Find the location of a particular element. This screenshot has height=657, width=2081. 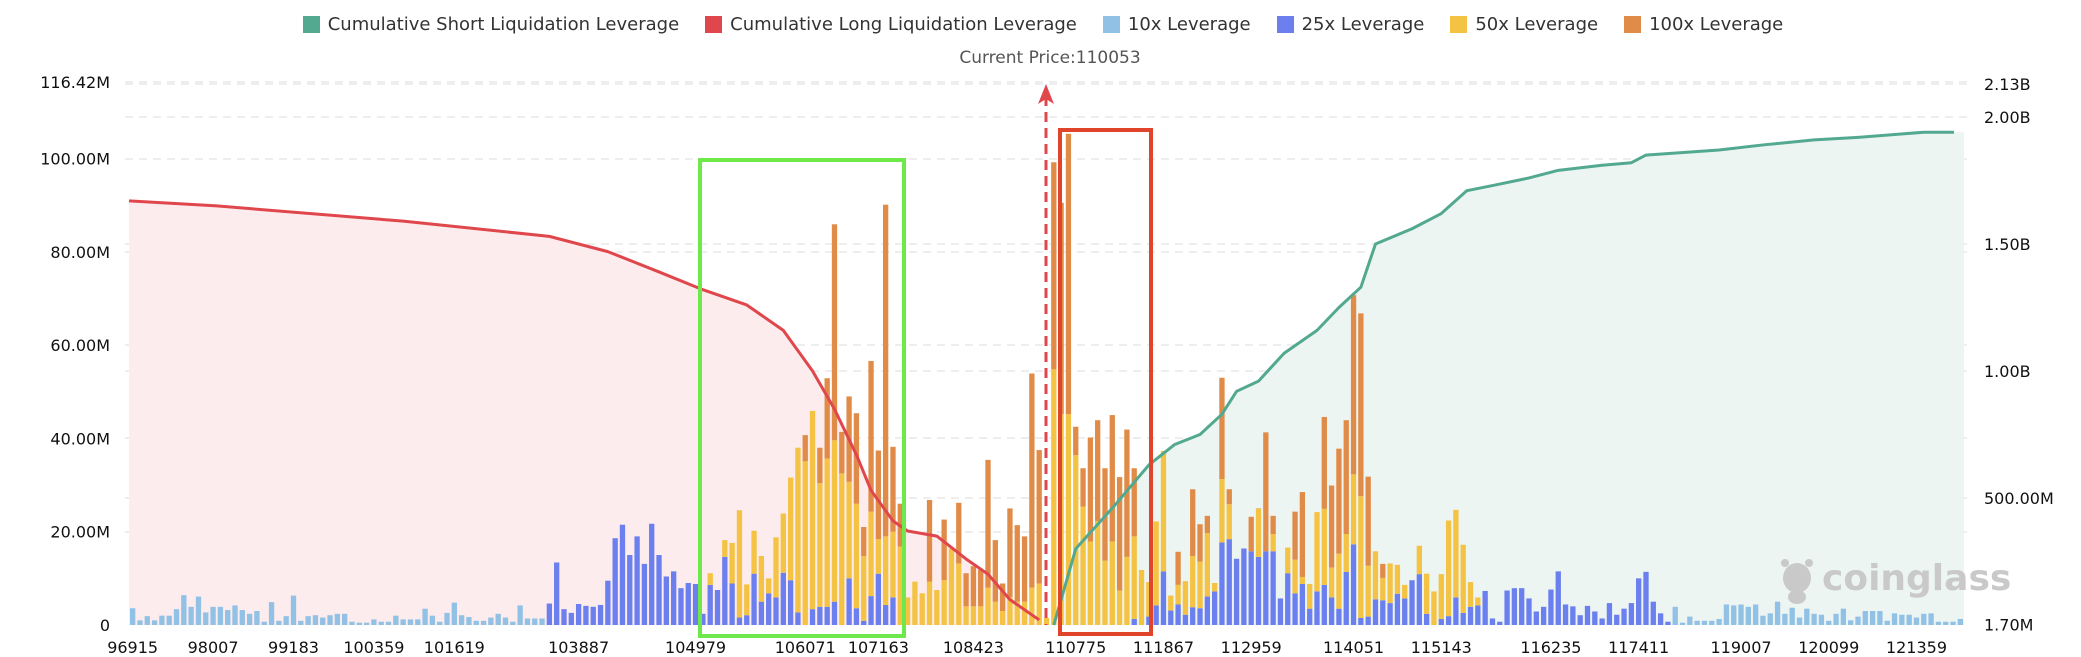

x-axis-tick-label: 111867 is located at coordinates (1163, 647).